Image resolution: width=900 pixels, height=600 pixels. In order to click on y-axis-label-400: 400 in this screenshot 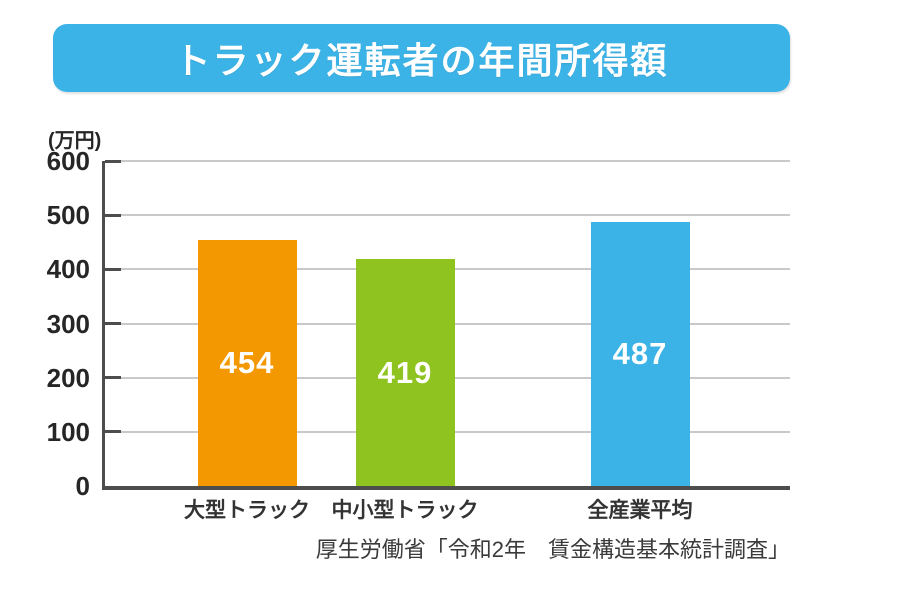, I will do `click(68, 269)`.